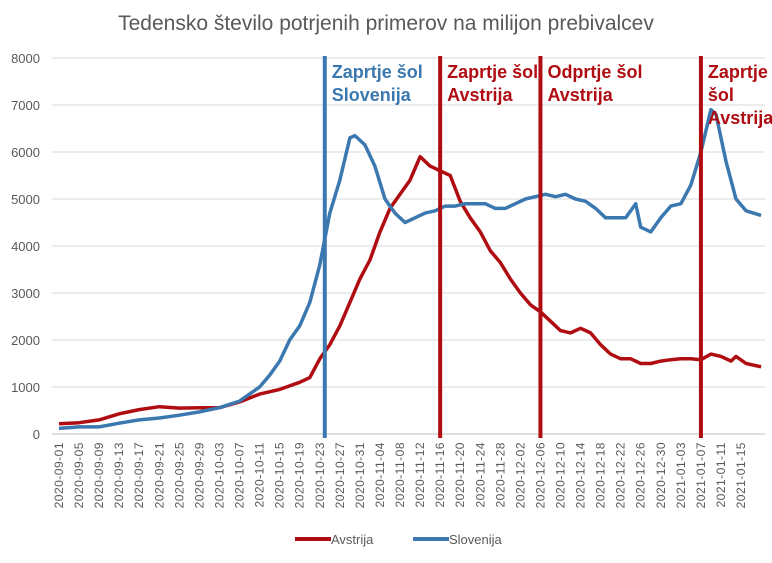 The width and height of the screenshot is (772, 563). I want to click on annotation-label: šol, so click(721, 95).